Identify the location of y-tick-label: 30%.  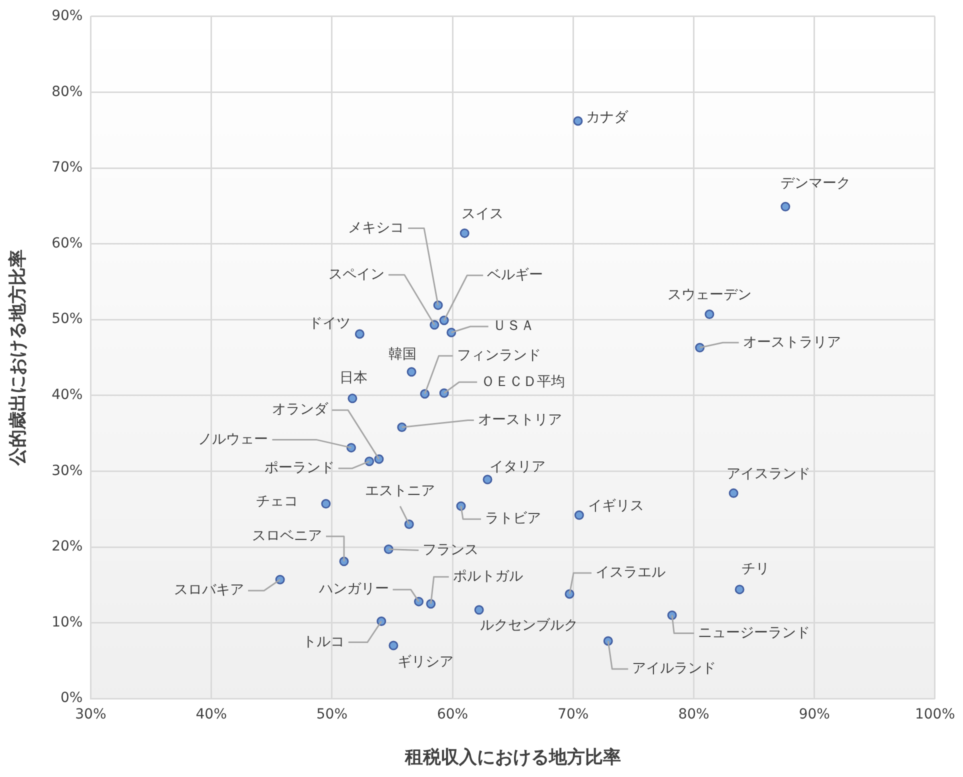
(67, 470).